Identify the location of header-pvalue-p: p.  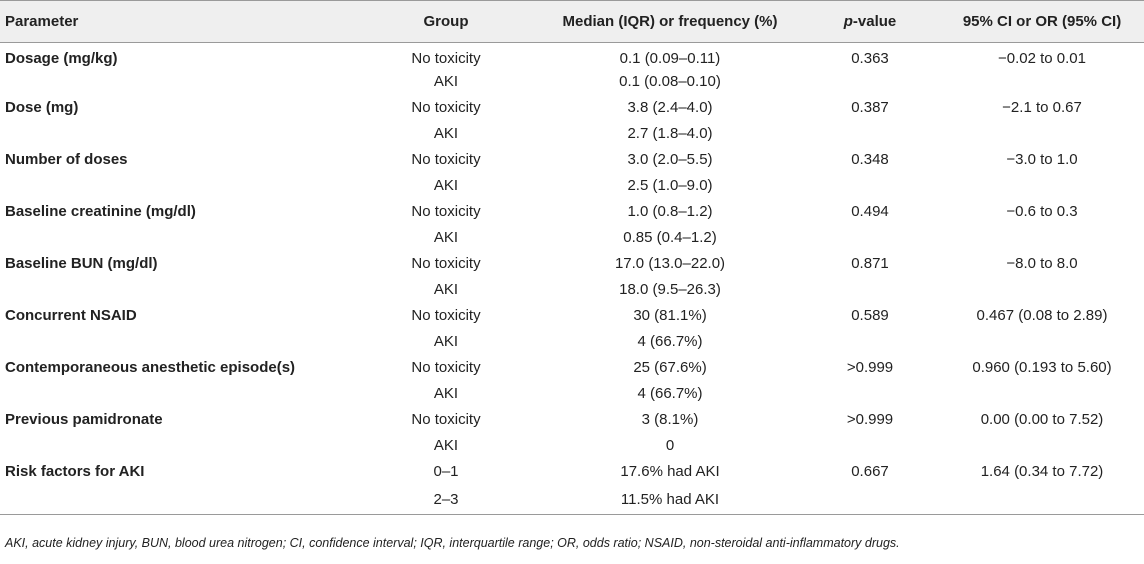
(848, 21).